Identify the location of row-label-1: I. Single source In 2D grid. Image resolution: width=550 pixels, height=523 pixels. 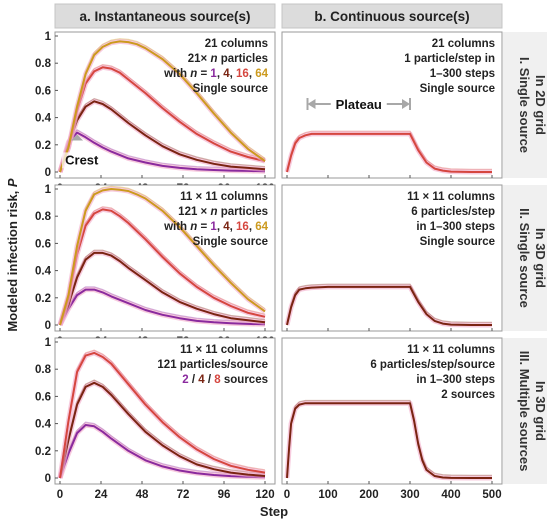
(525, 105).